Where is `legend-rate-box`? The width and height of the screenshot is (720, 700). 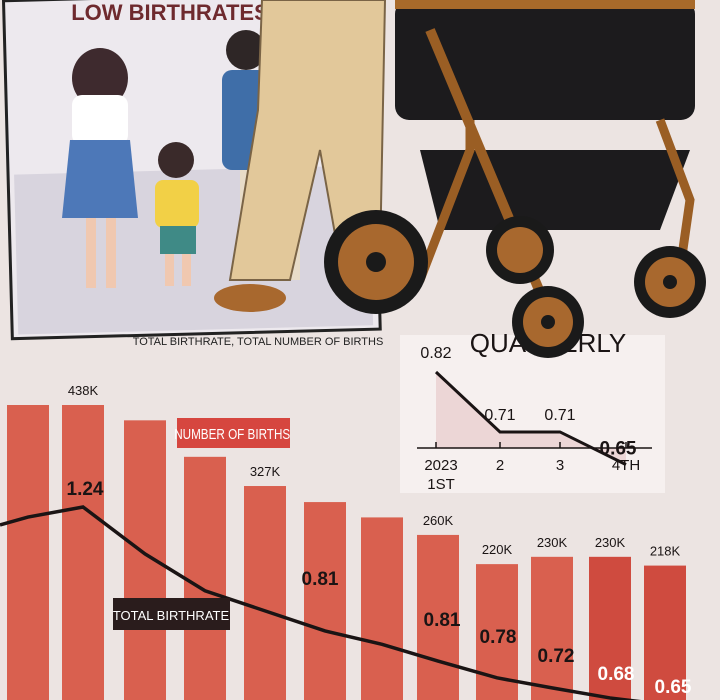
legend-rate-box is located at coordinates (171, 614).